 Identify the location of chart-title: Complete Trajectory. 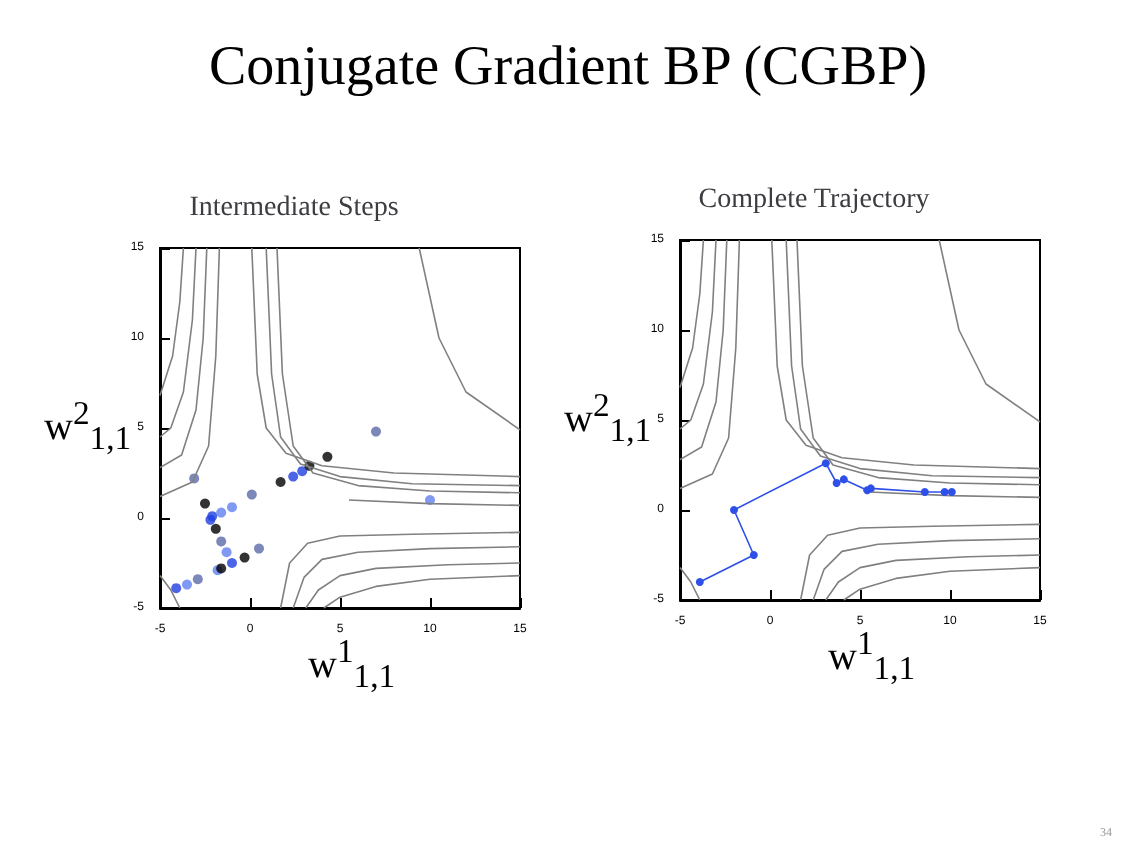
(814, 200).